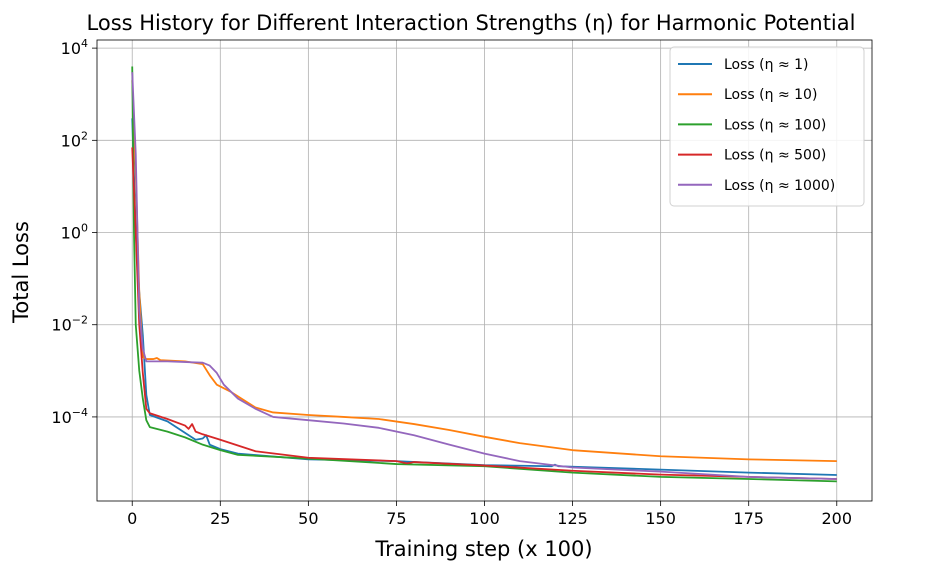 This screenshot has width=934, height=569. Describe the element at coordinates (69, 324) in the screenshot. I see `y-tick-label: 10⁻²` at that location.